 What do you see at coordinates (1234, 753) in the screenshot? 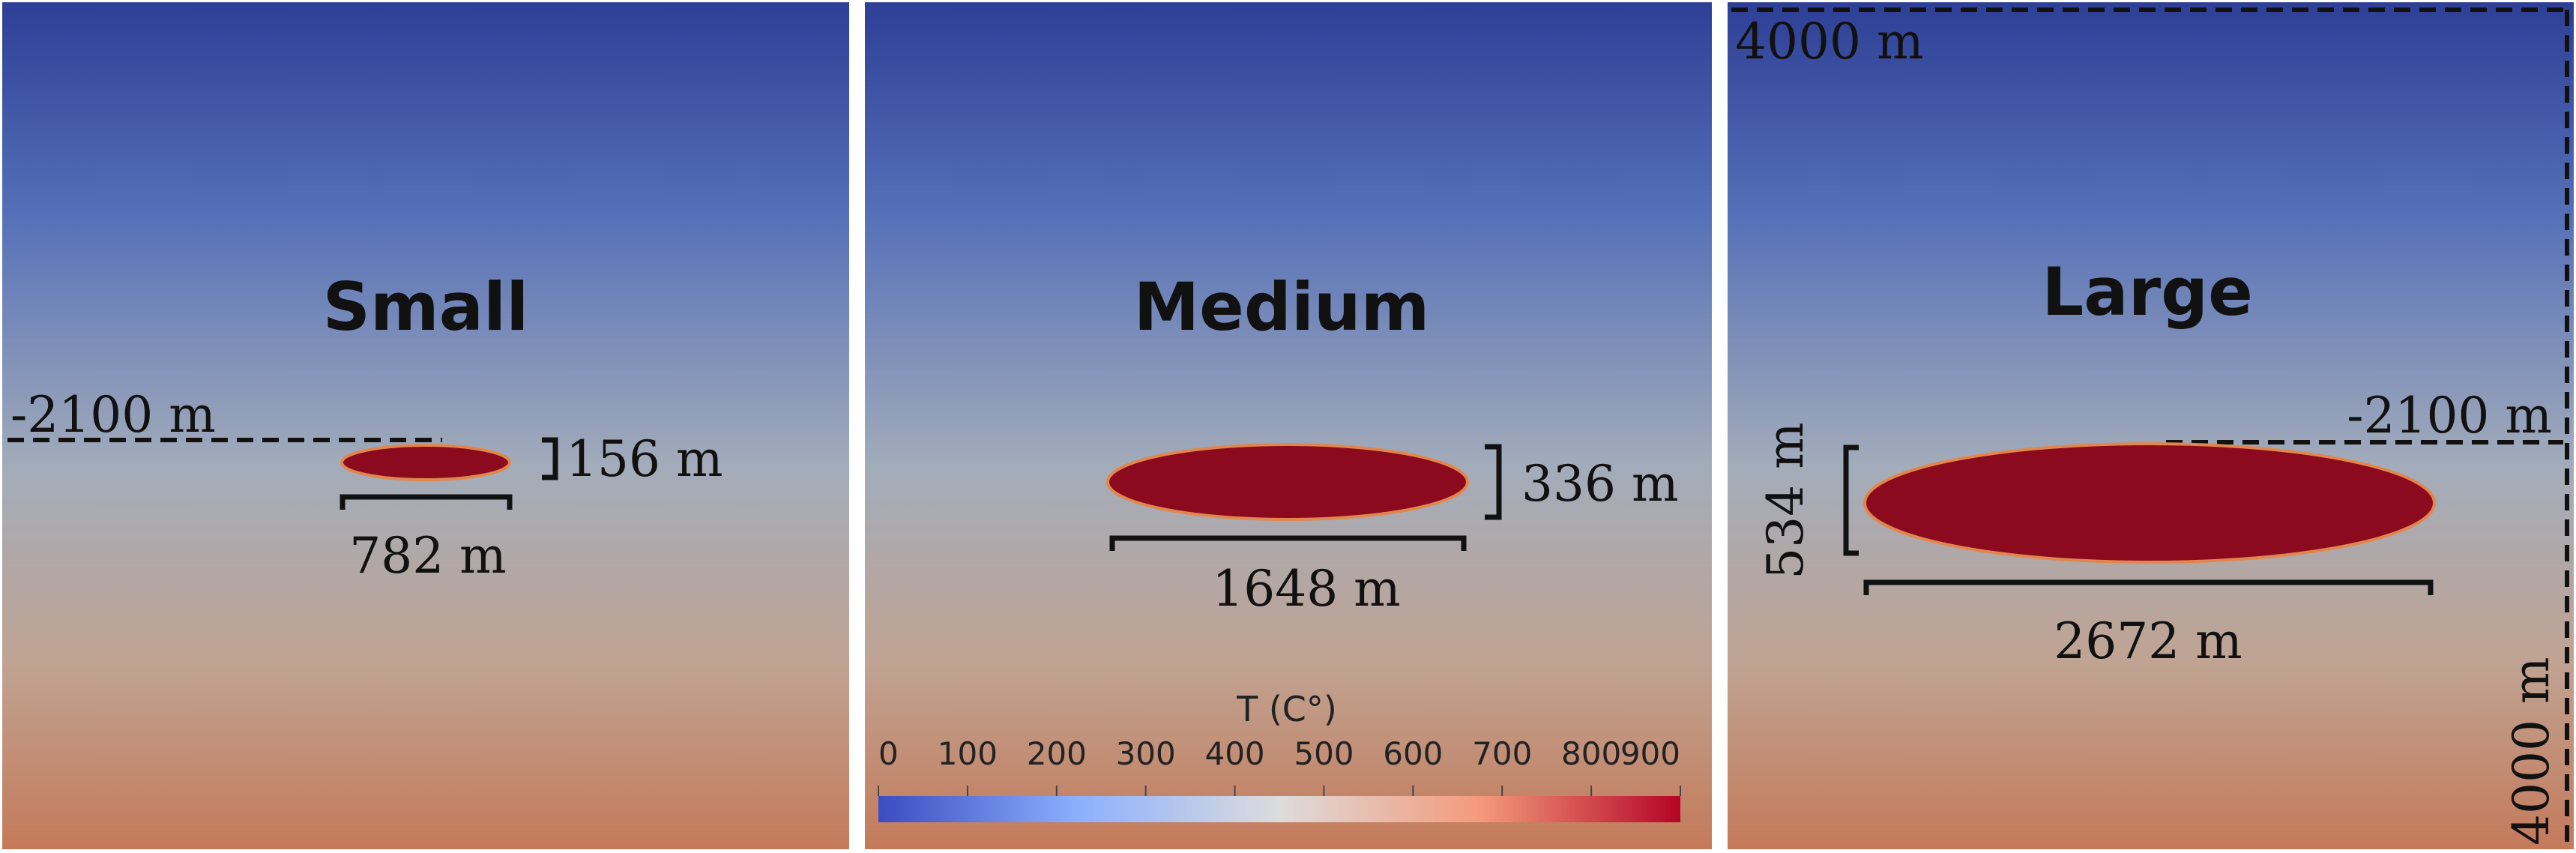
I see `colorbar-tick-label: 400` at bounding box center [1234, 753].